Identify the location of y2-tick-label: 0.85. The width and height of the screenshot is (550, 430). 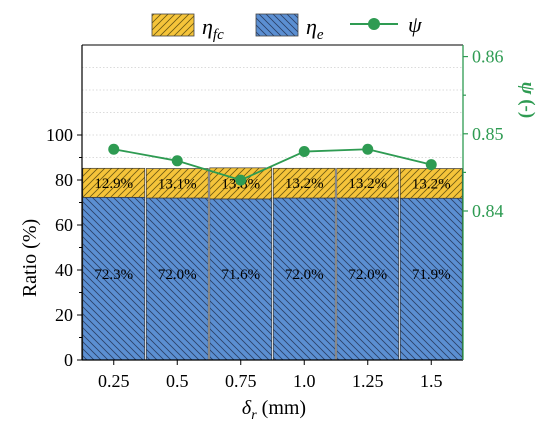
(488, 134).